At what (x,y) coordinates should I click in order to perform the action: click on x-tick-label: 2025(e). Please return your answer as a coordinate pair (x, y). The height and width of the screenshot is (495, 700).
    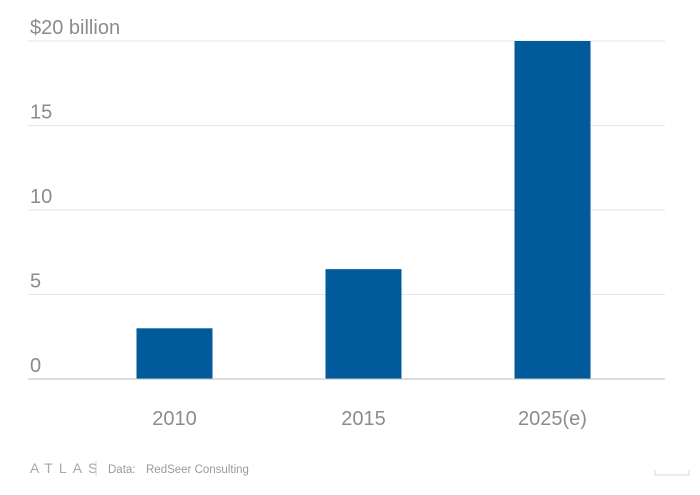
    Looking at the image, I should click on (552, 419).